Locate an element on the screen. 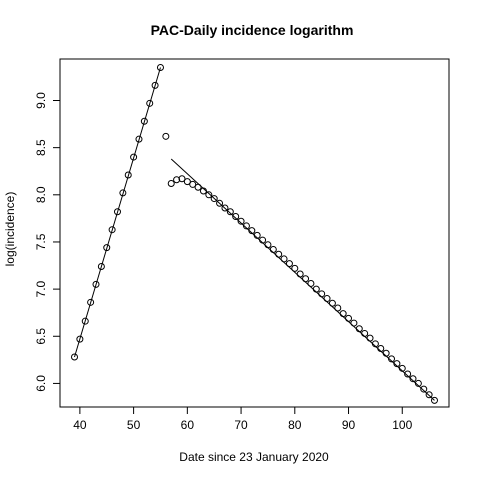 This screenshot has width=480, height=480. x-tick-label: 70 is located at coordinates (241, 425).